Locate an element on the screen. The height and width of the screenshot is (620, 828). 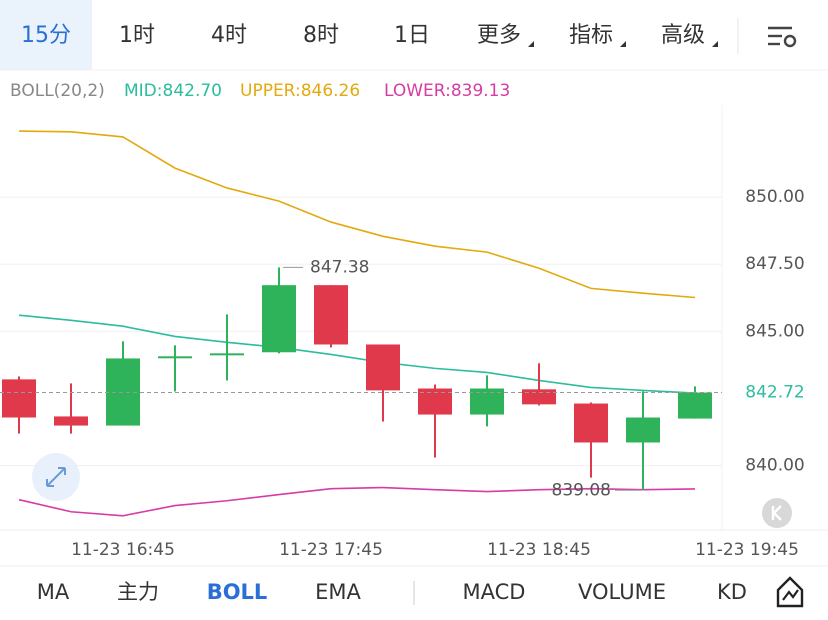
bottom-tab: KD is located at coordinates (732, 592).